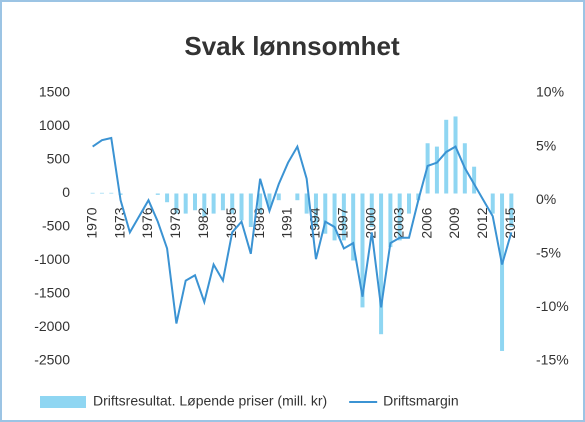  Describe the element at coordinates (420, 401) in the screenshot. I see `legend-label: Driftsmargin` at that location.